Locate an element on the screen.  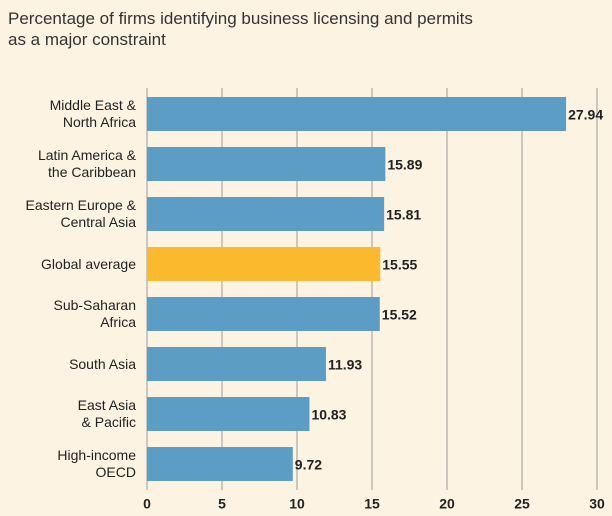
x-tick-label: 0 is located at coordinates (147, 504).